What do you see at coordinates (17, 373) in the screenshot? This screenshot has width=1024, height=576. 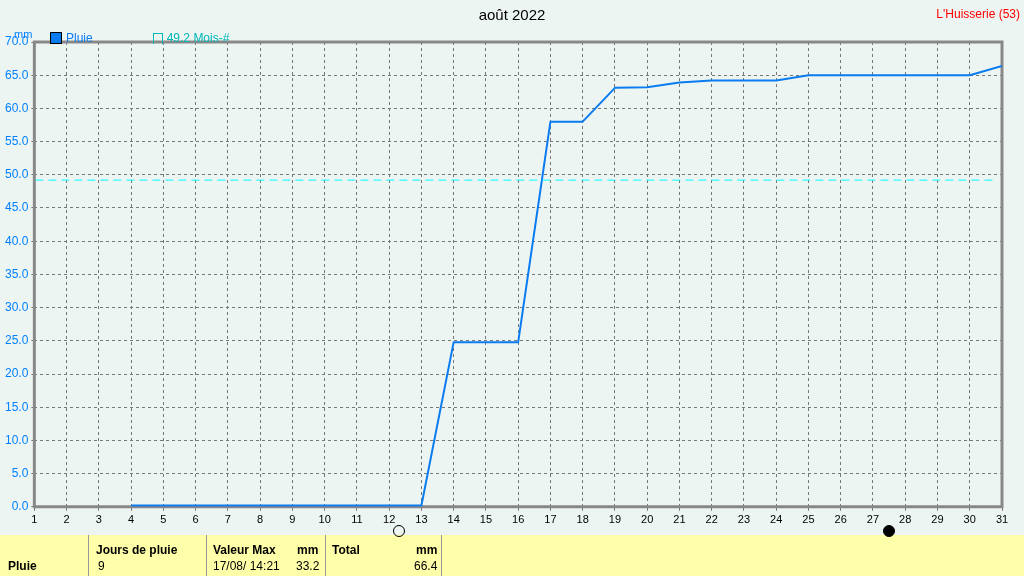 I see `y-tick-label: 20.0` at bounding box center [17, 373].